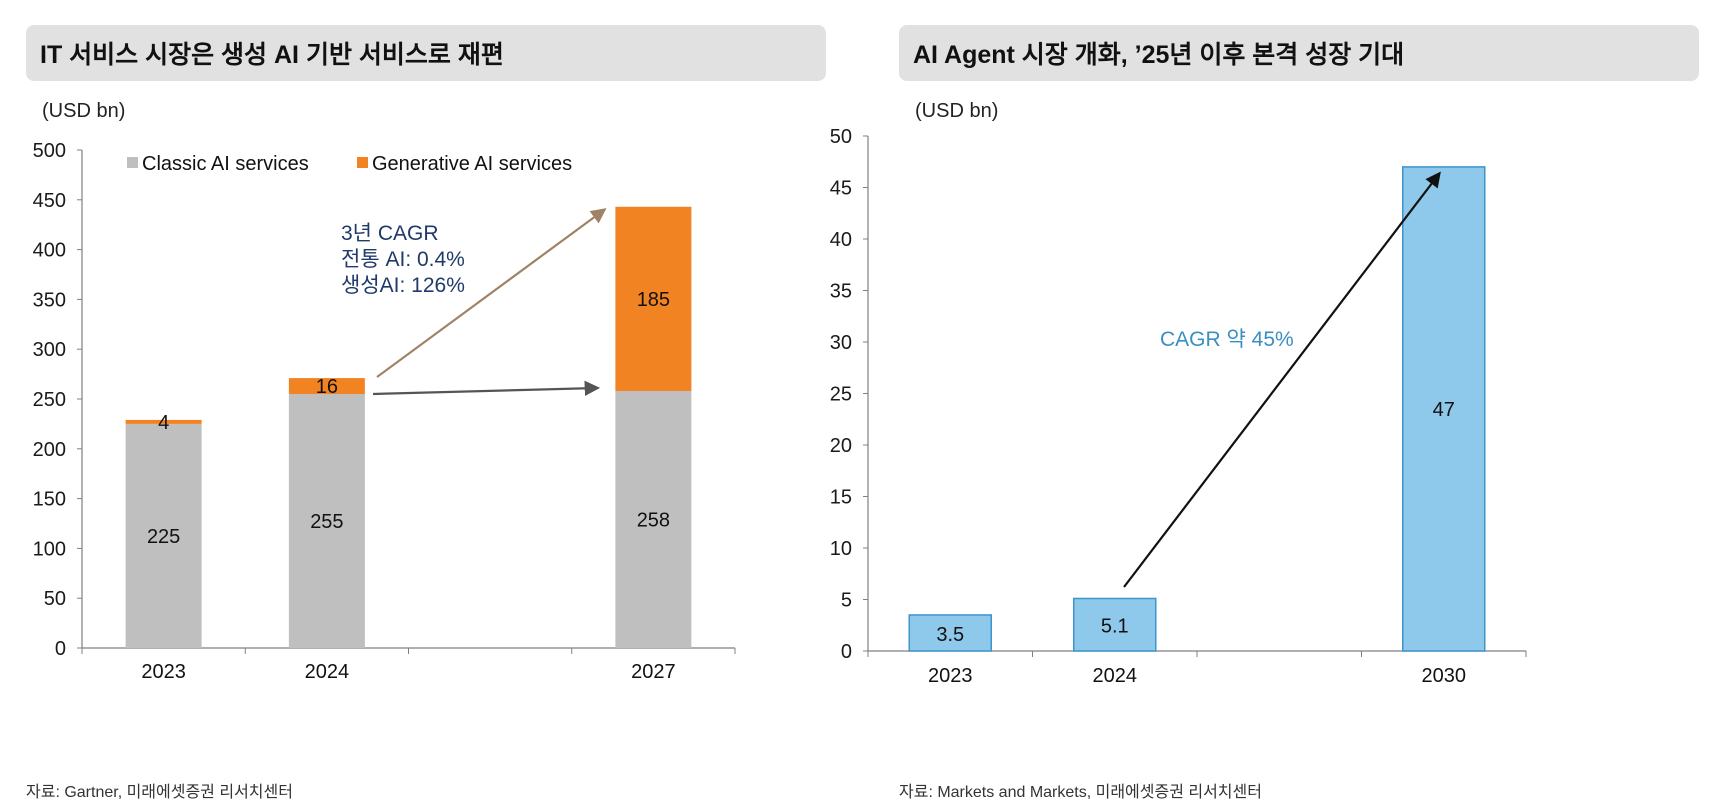 This screenshot has width=1709, height=810. Describe the element at coordinates (1115, 627) in the screenshot. I see `data-label-ai-agent: 5.1` at that location.